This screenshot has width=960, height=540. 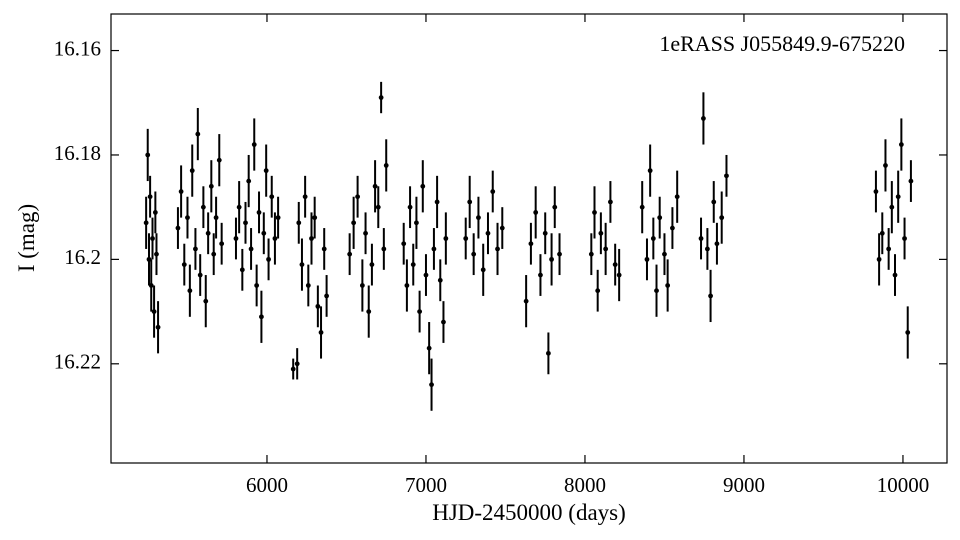 I want to click on y-axis-label: I (mag), so click(x=26, y=238).